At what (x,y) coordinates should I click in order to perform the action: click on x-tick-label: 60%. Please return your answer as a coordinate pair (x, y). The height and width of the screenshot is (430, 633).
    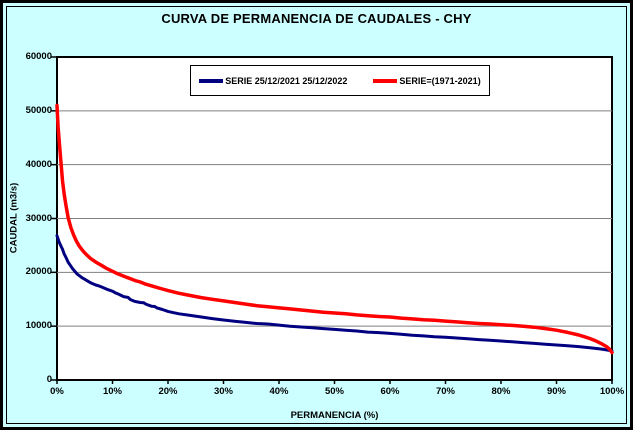
    Looking at the image, I should click on (390, 391).